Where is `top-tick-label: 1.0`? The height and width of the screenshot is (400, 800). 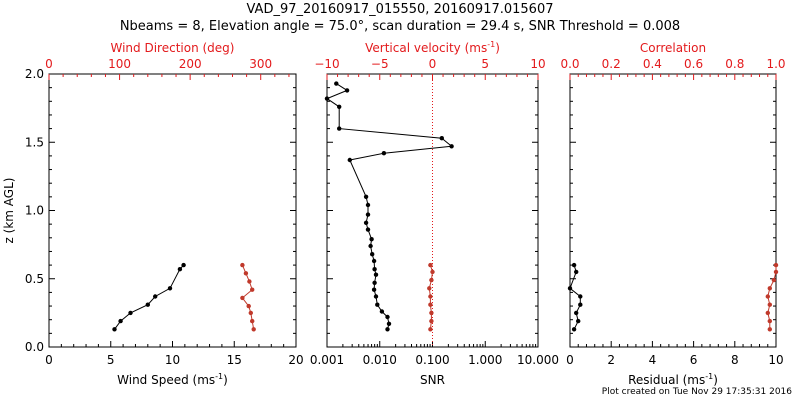
top-tick-label: 1.0 is located at coordinates (775, 64).